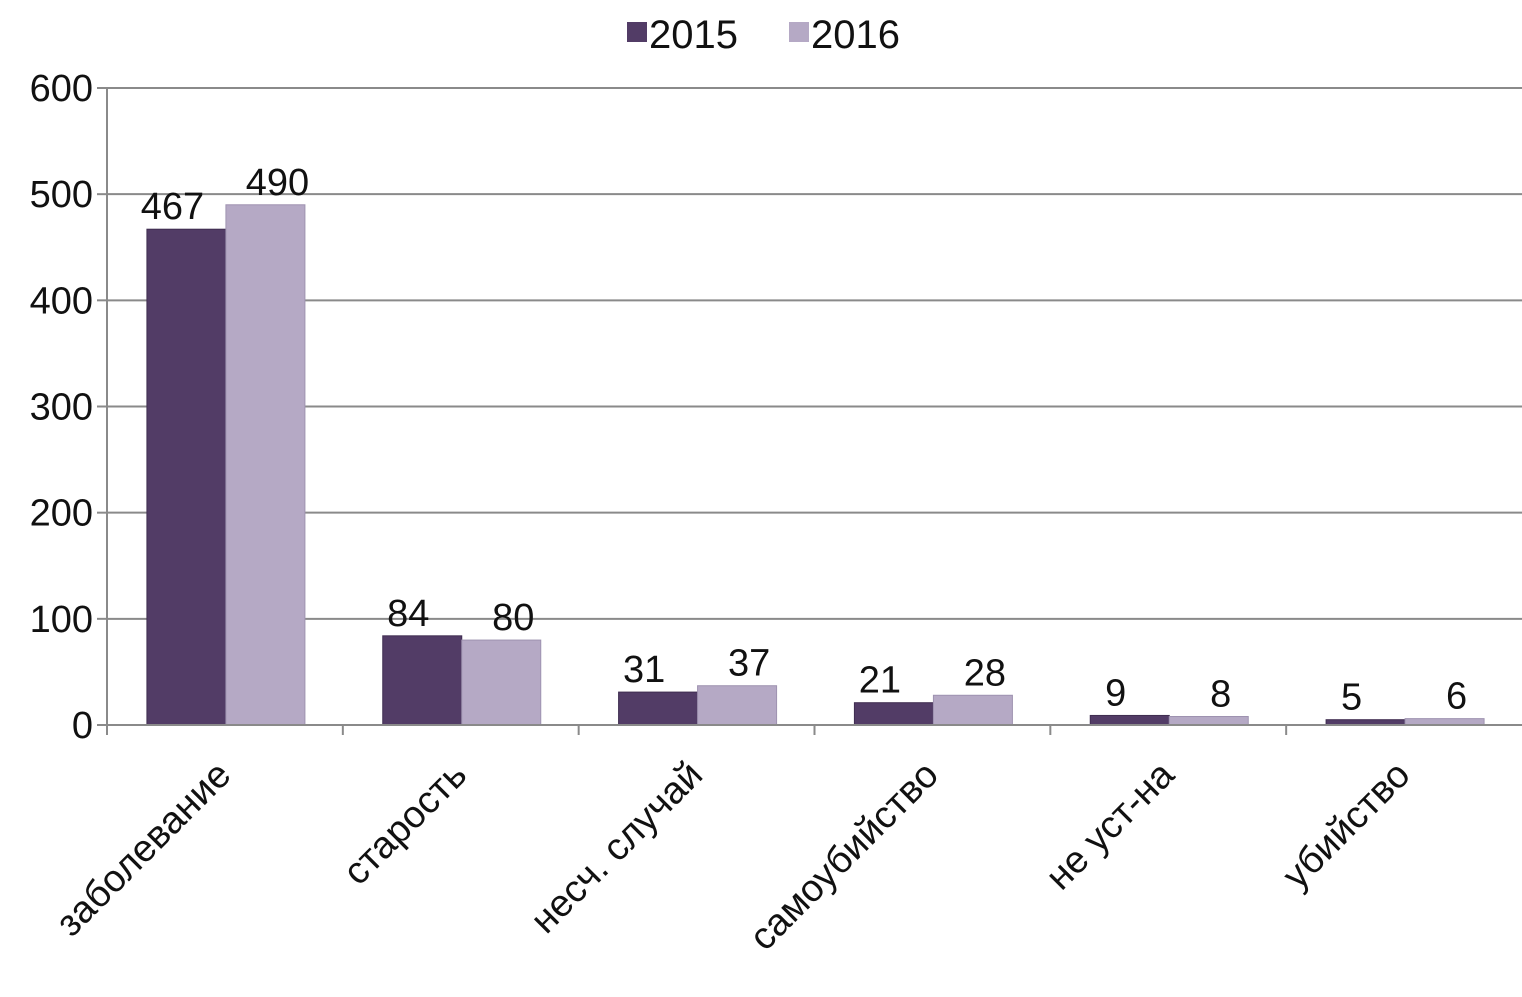  I want to click on legend-swatch-2015, so click(637, 32).